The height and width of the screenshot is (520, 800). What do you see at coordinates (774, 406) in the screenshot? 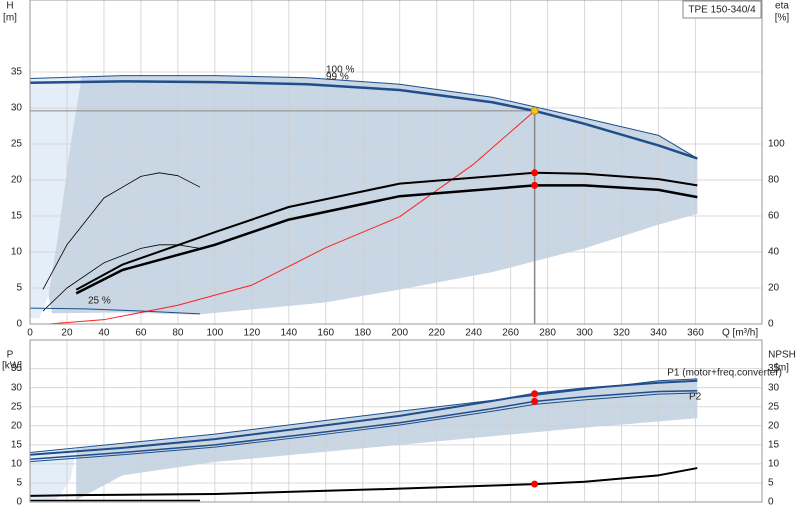
I see `y2-tick-label: 25` at bounding box center [774, 406].